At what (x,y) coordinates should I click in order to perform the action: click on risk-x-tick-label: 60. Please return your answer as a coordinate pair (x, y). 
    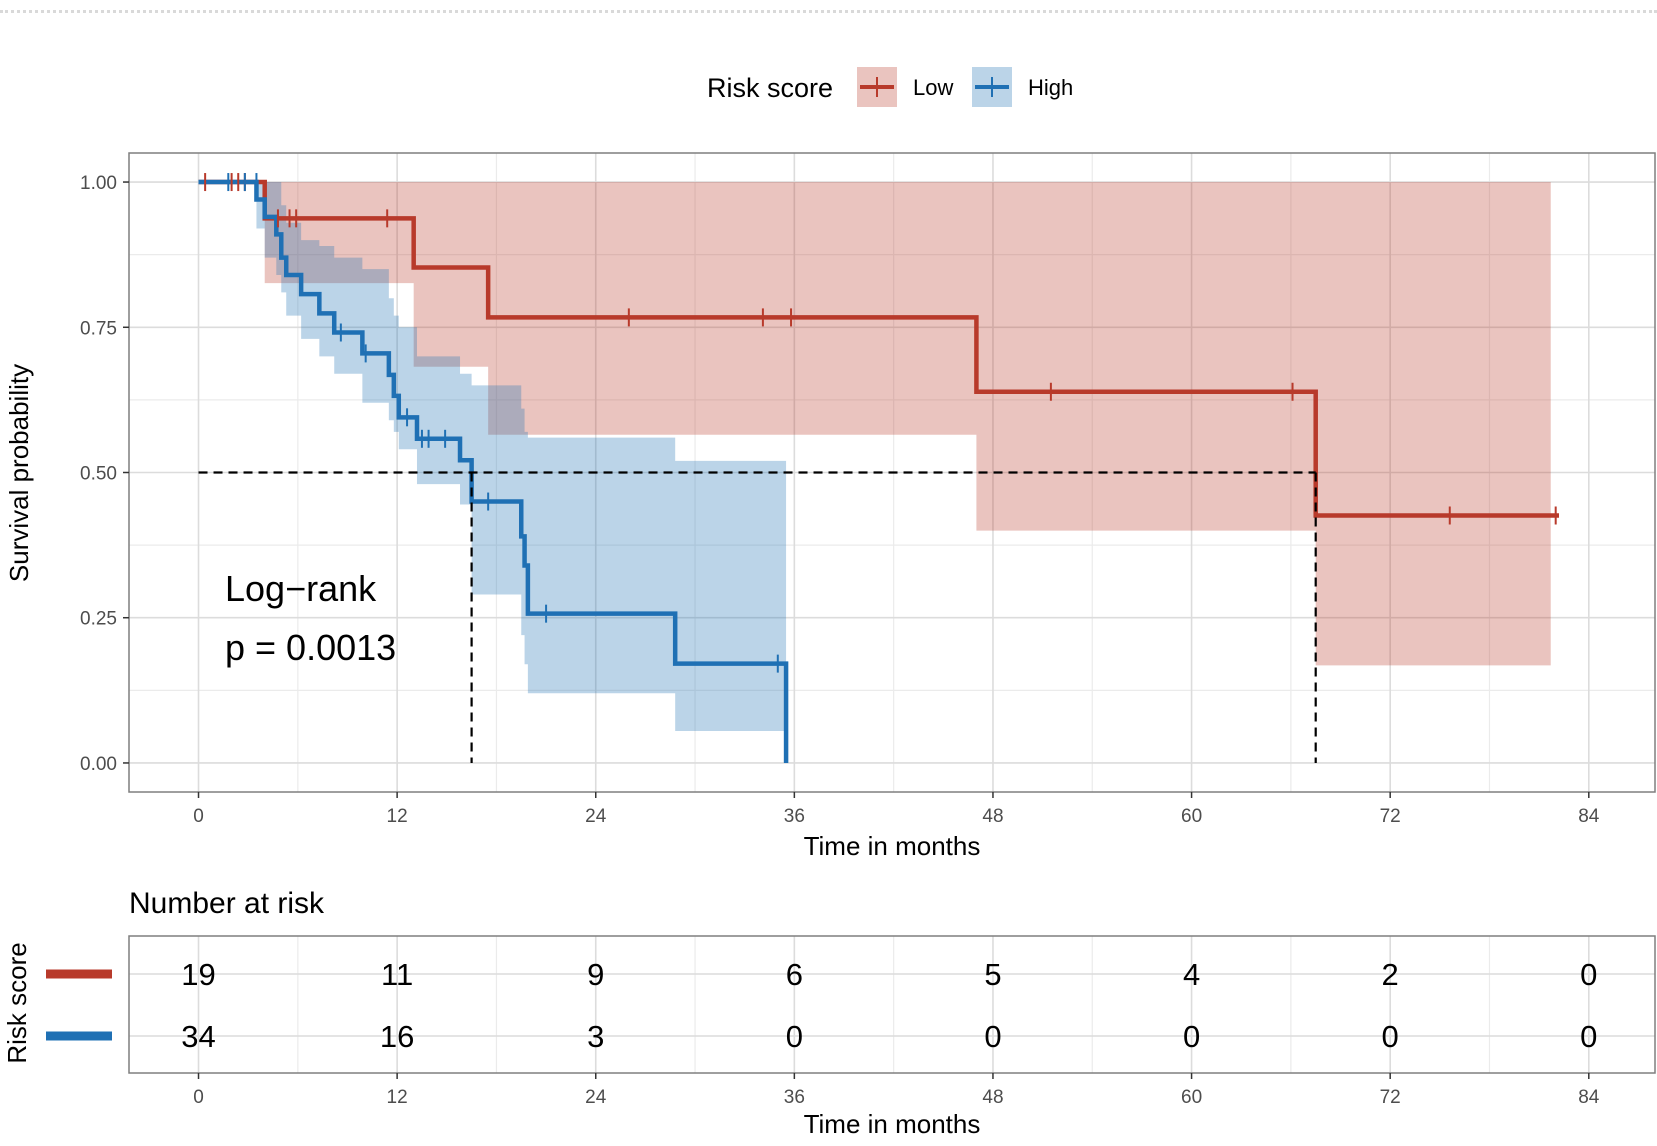
    Looking at the image, I should click on (1191, 1097).